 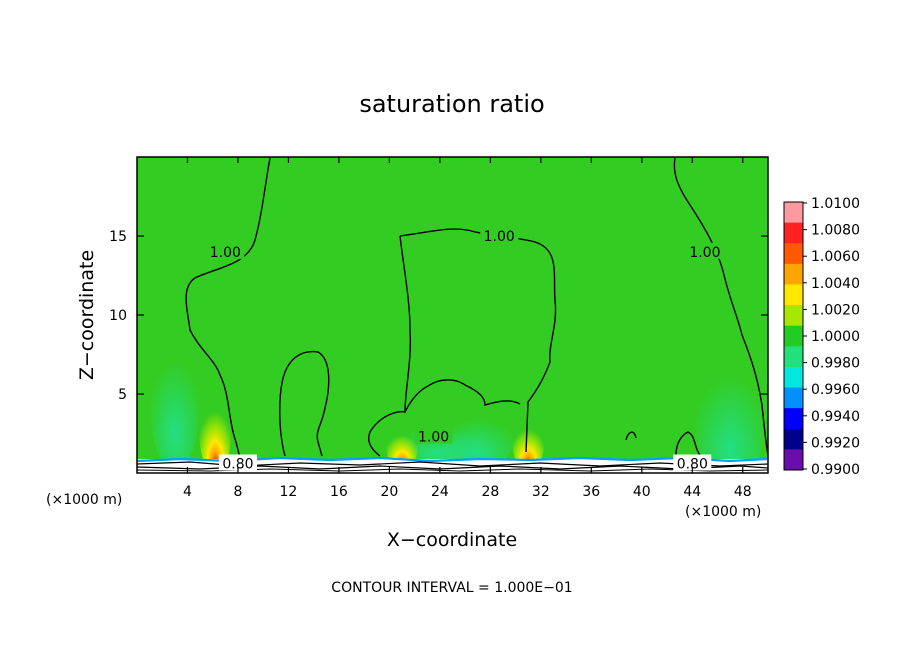 What do you see at coordinates (389, 492) in the screenshot?
I see `x-tick-label: 20` at bounding box center [389, 492].